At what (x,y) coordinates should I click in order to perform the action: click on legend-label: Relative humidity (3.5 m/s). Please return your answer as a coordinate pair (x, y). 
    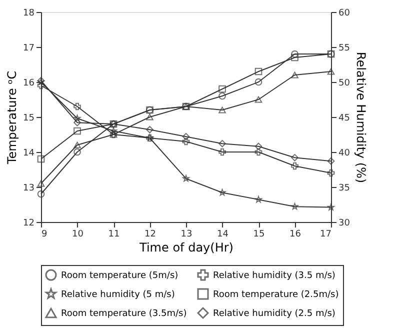
    Looking at the image, I should click on (274, 276).